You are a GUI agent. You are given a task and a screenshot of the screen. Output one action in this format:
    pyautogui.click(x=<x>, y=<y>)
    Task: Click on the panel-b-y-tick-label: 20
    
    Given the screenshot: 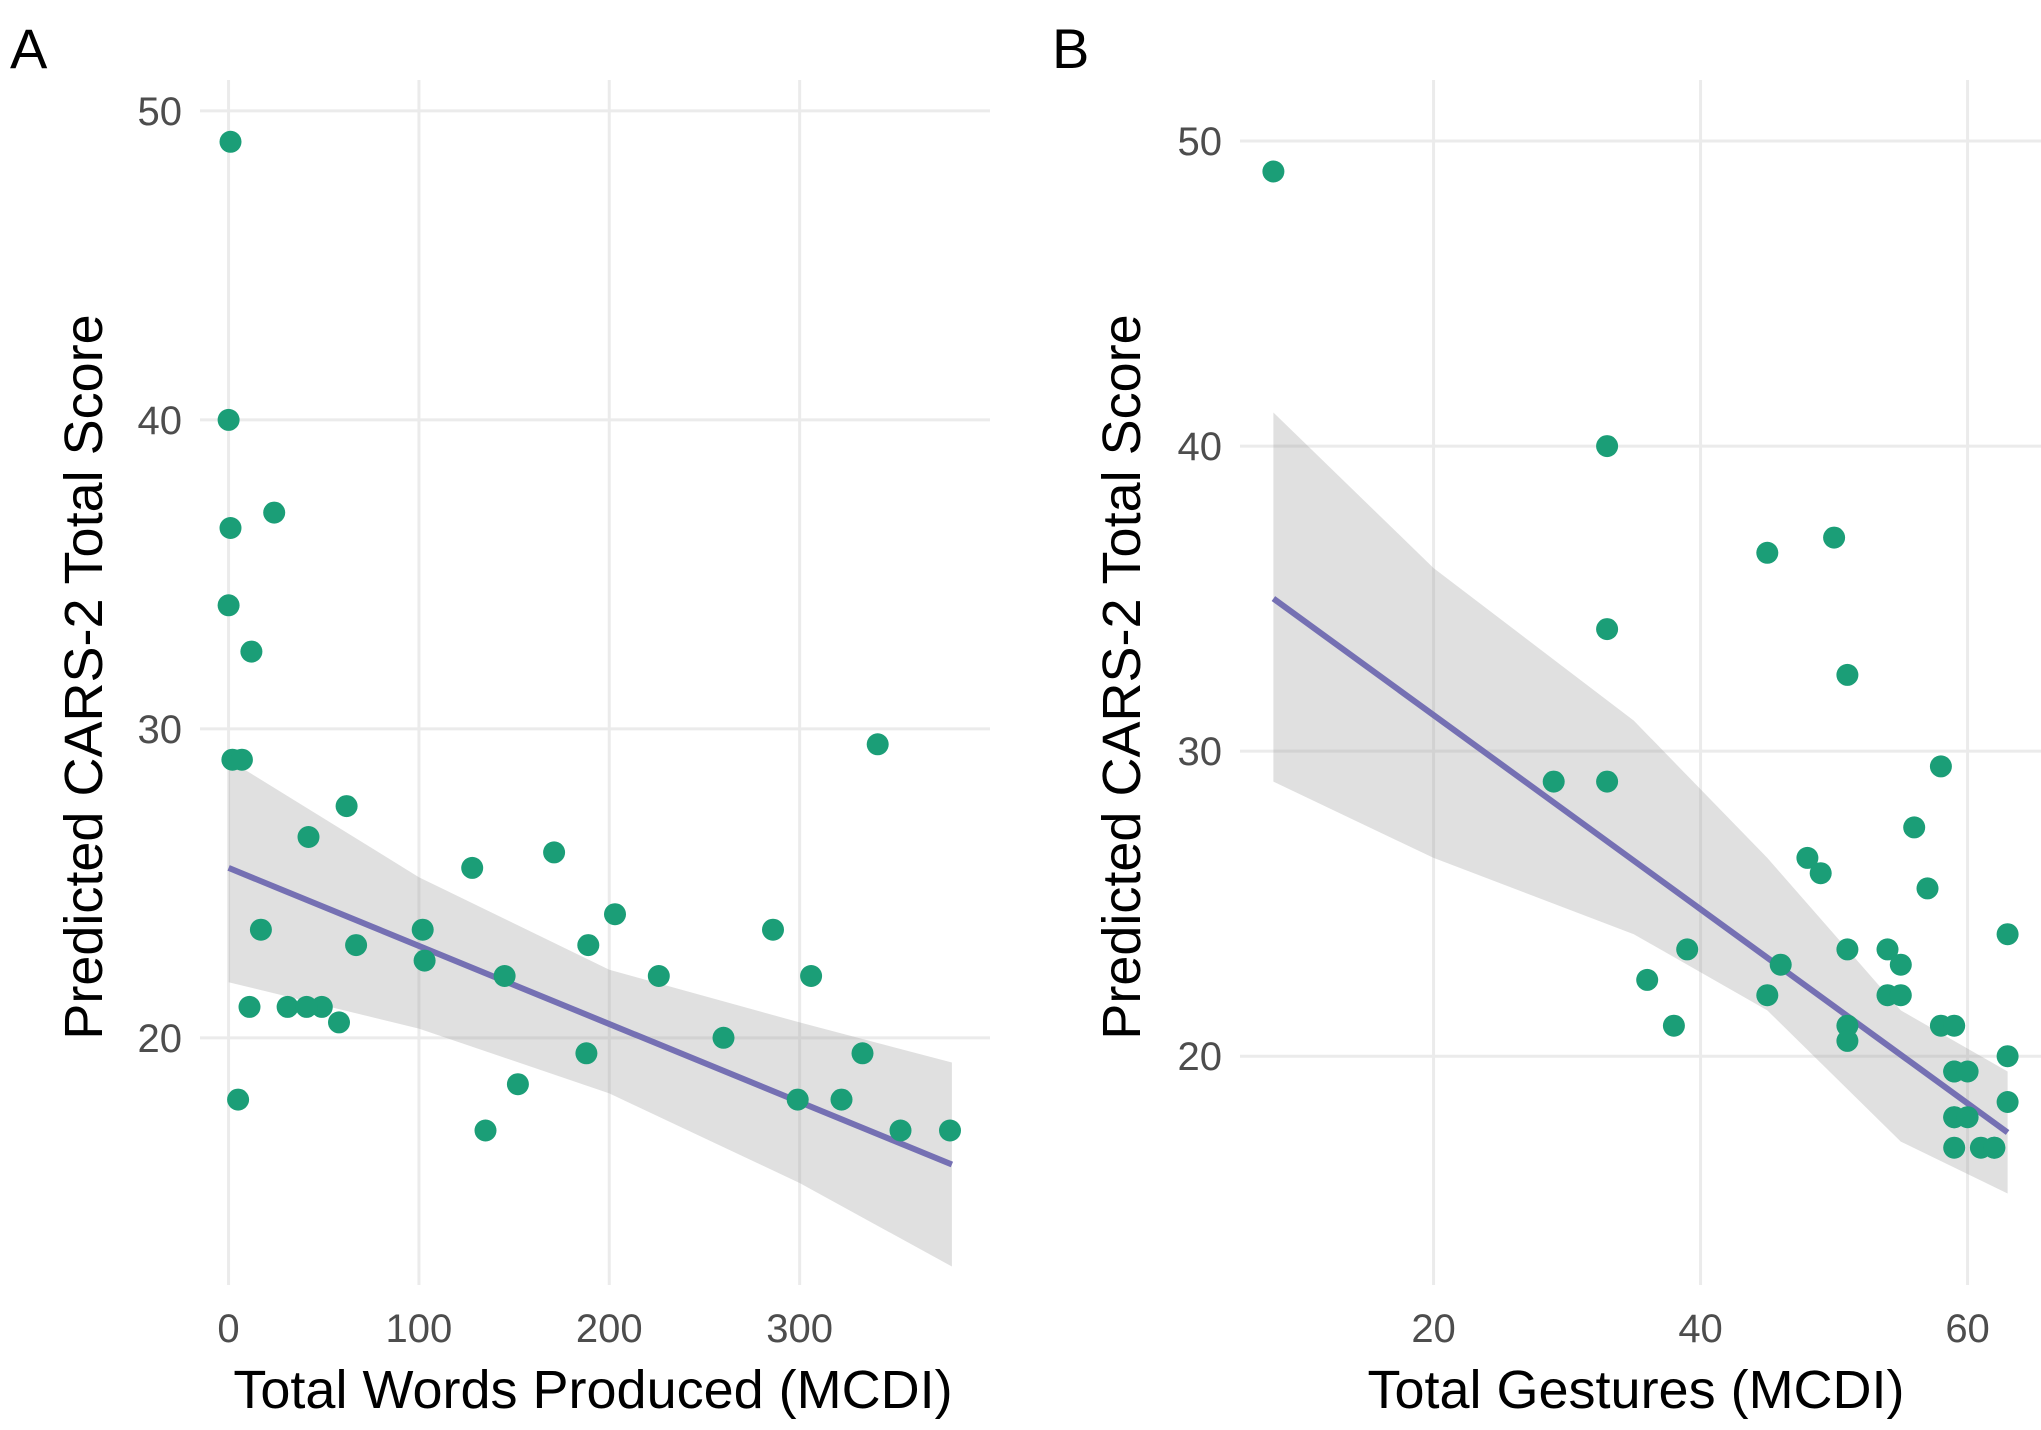 What is the action you would take?
    pyautogui.click(x=1200, y=1057)
    